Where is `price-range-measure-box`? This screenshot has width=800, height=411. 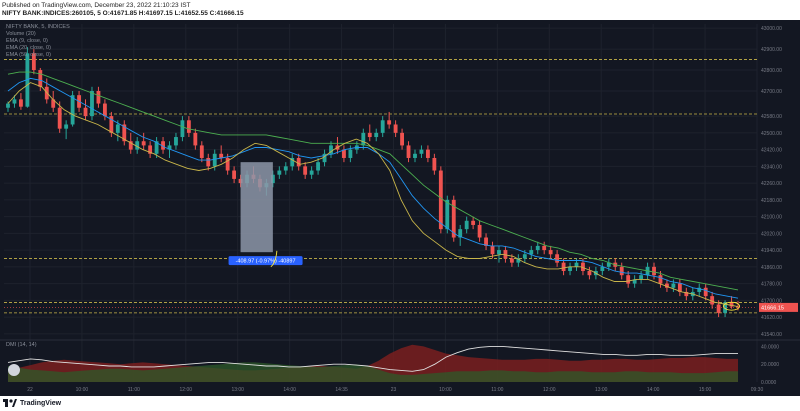 price-range-measure-box is located at coordinates (256, 207).